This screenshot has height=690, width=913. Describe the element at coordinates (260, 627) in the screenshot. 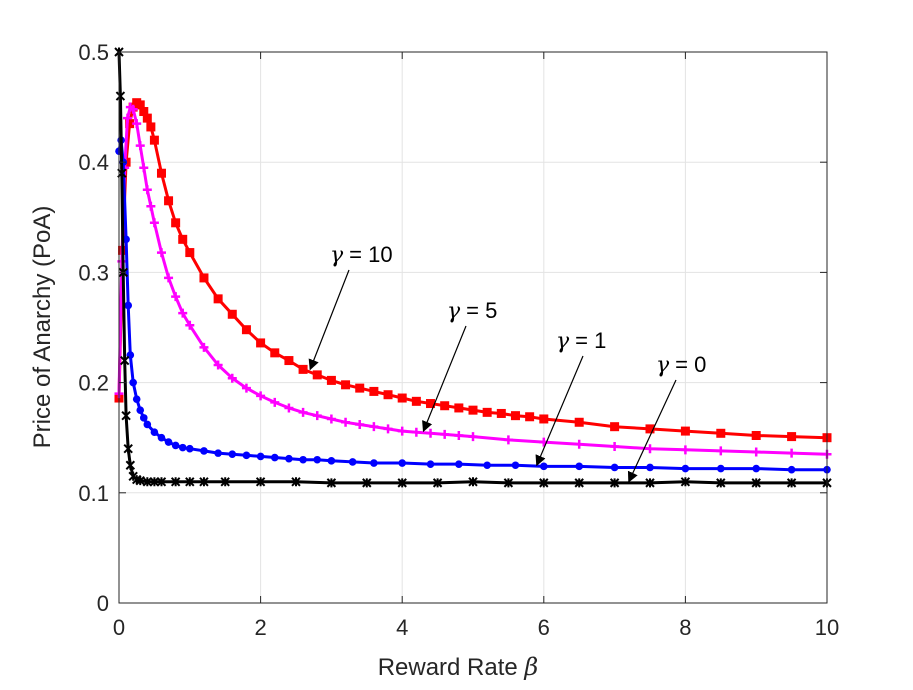

I see `x-tick-label: 2` at that location.